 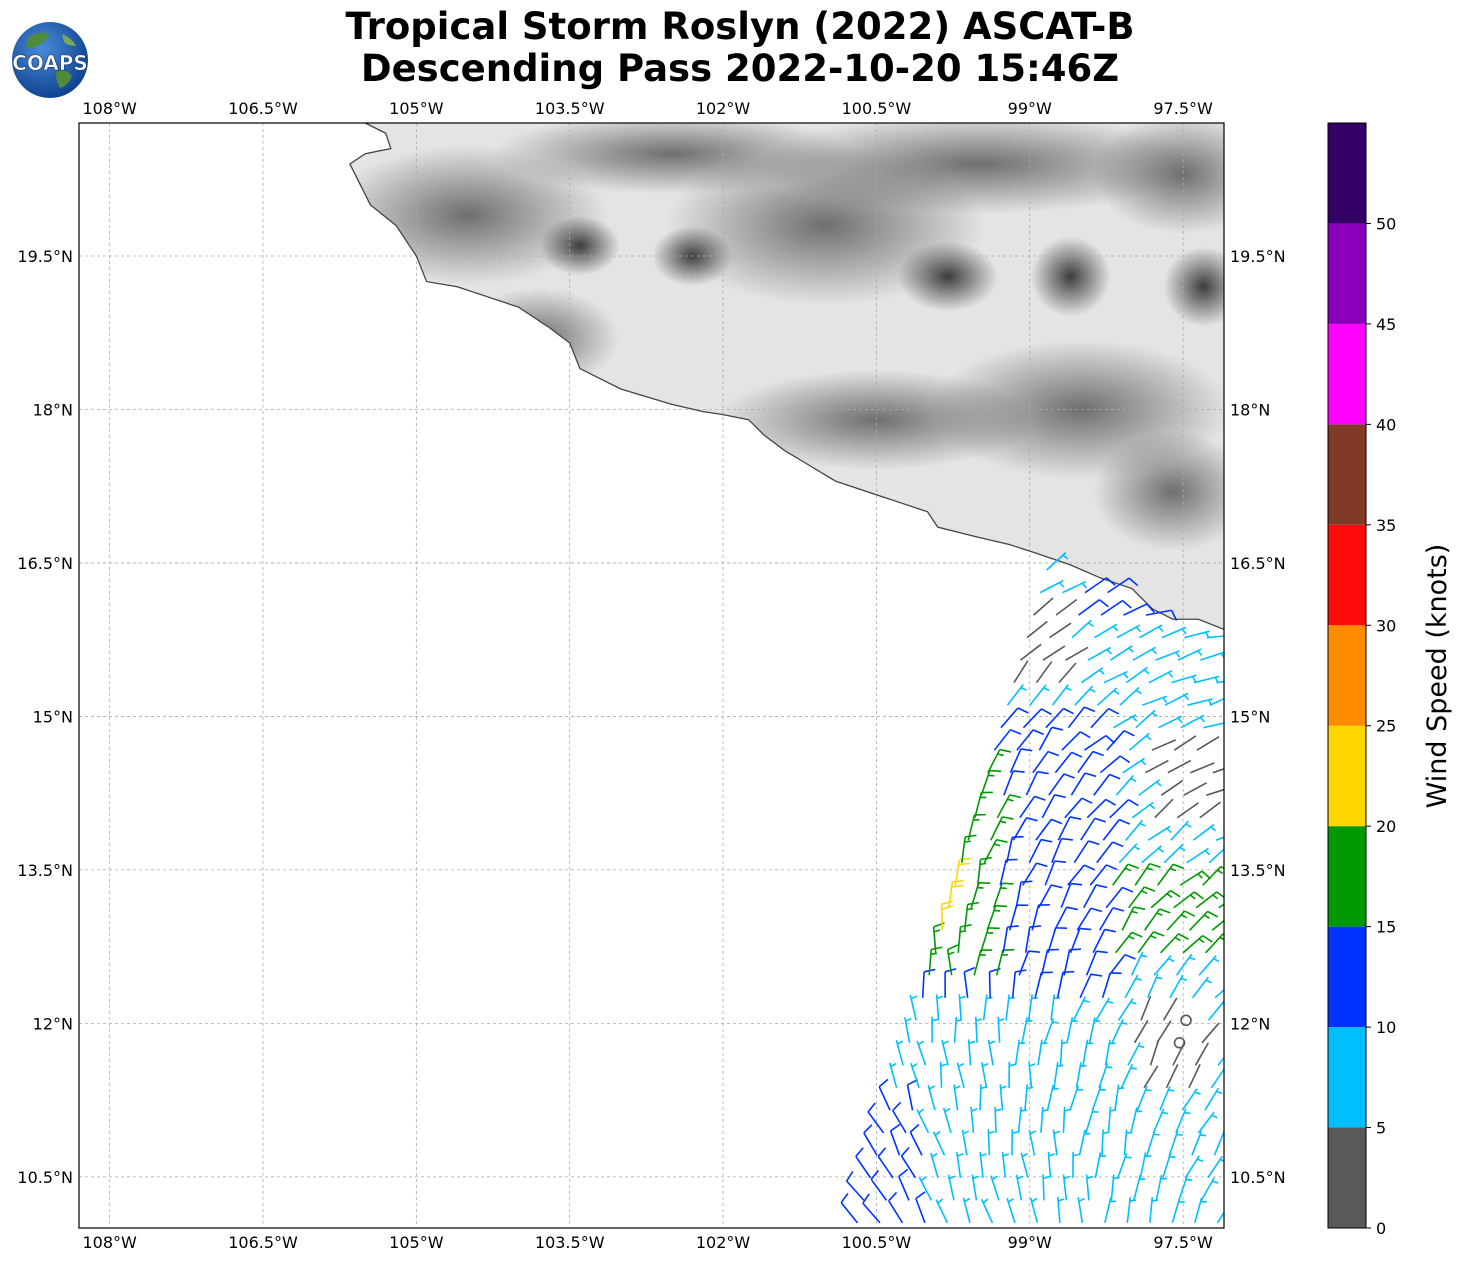 What do you see at coordinates (672, 158) in the screenshot?
I see `terrain-shade` at bounding box center [672, 158].